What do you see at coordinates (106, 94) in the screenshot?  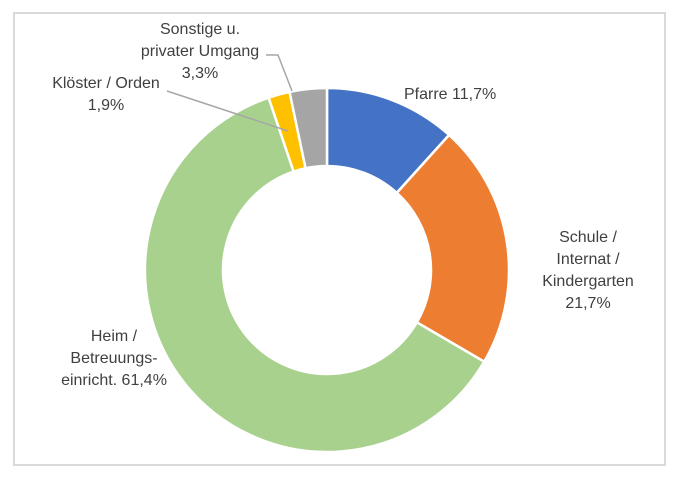 I see `label-kloester: Klöster / Orden 1,9%` at bounding box center [106, 94].